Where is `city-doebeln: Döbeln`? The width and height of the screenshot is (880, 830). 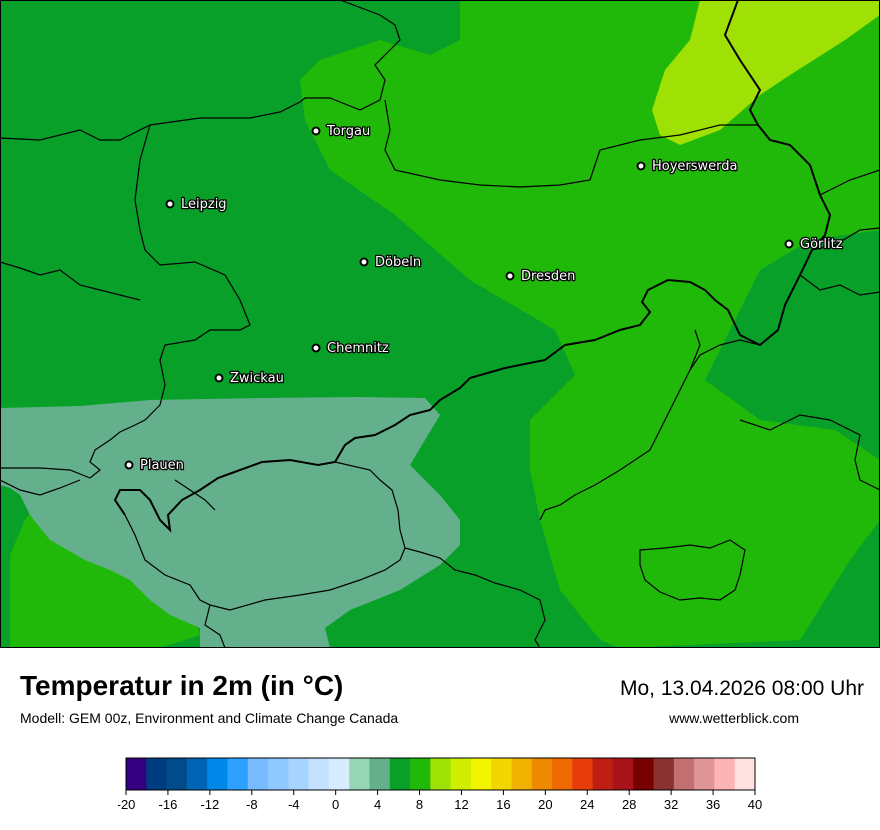
city-doebeln: Döbeln is located at coordinates (390, 262).